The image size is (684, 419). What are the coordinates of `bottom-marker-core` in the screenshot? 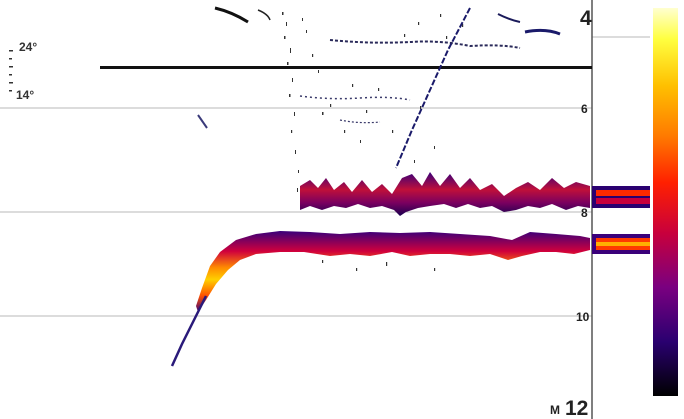 It's located at (623, 244).